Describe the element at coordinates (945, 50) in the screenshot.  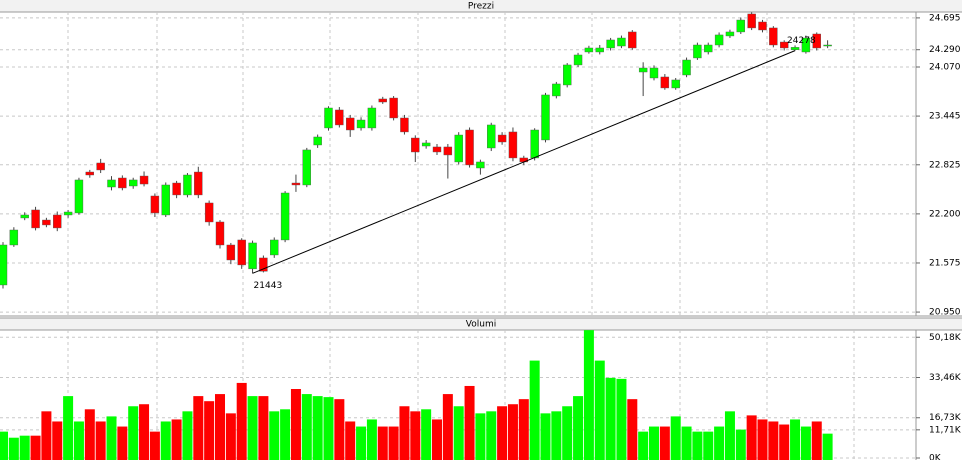
I see `y-tick-label: 24.290` at that location.